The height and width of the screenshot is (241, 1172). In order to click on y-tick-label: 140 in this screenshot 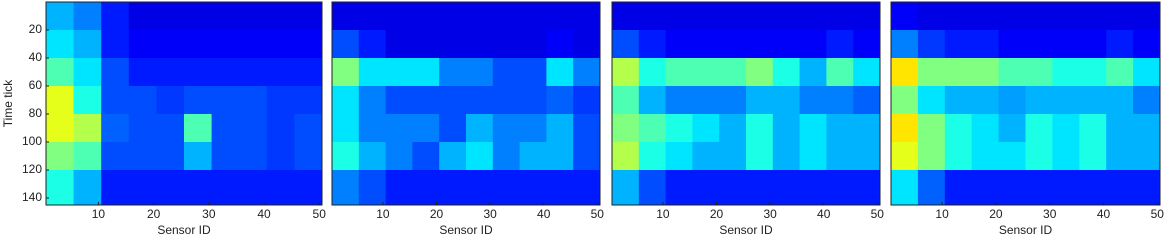, I will do `click(32, 197)`.